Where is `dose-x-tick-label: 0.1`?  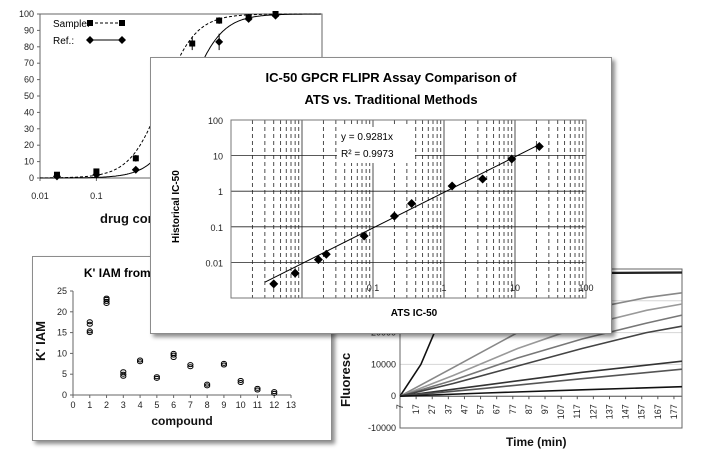
dose-x-tick-label: 0.1 is located at coordinates (96, 196).